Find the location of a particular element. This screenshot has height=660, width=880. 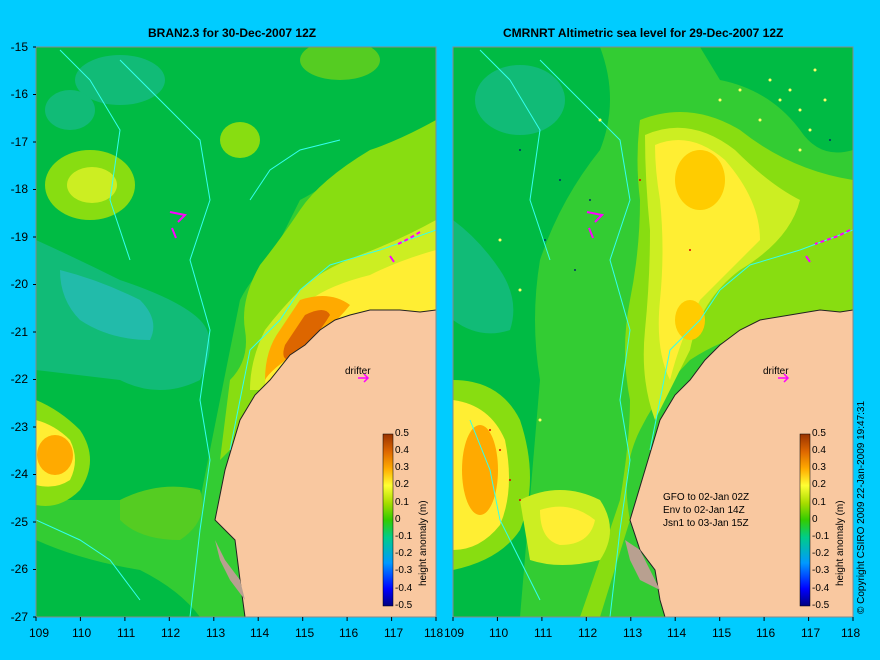

y-tick-label: -23 is located at coordinates (19, 427).